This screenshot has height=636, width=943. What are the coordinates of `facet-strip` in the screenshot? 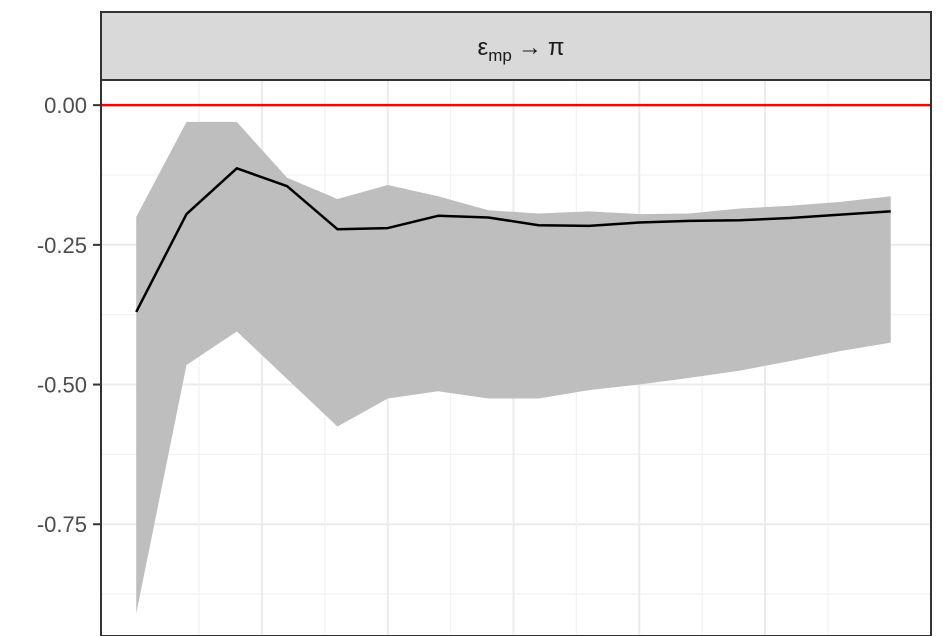 It's located at (516, 46).